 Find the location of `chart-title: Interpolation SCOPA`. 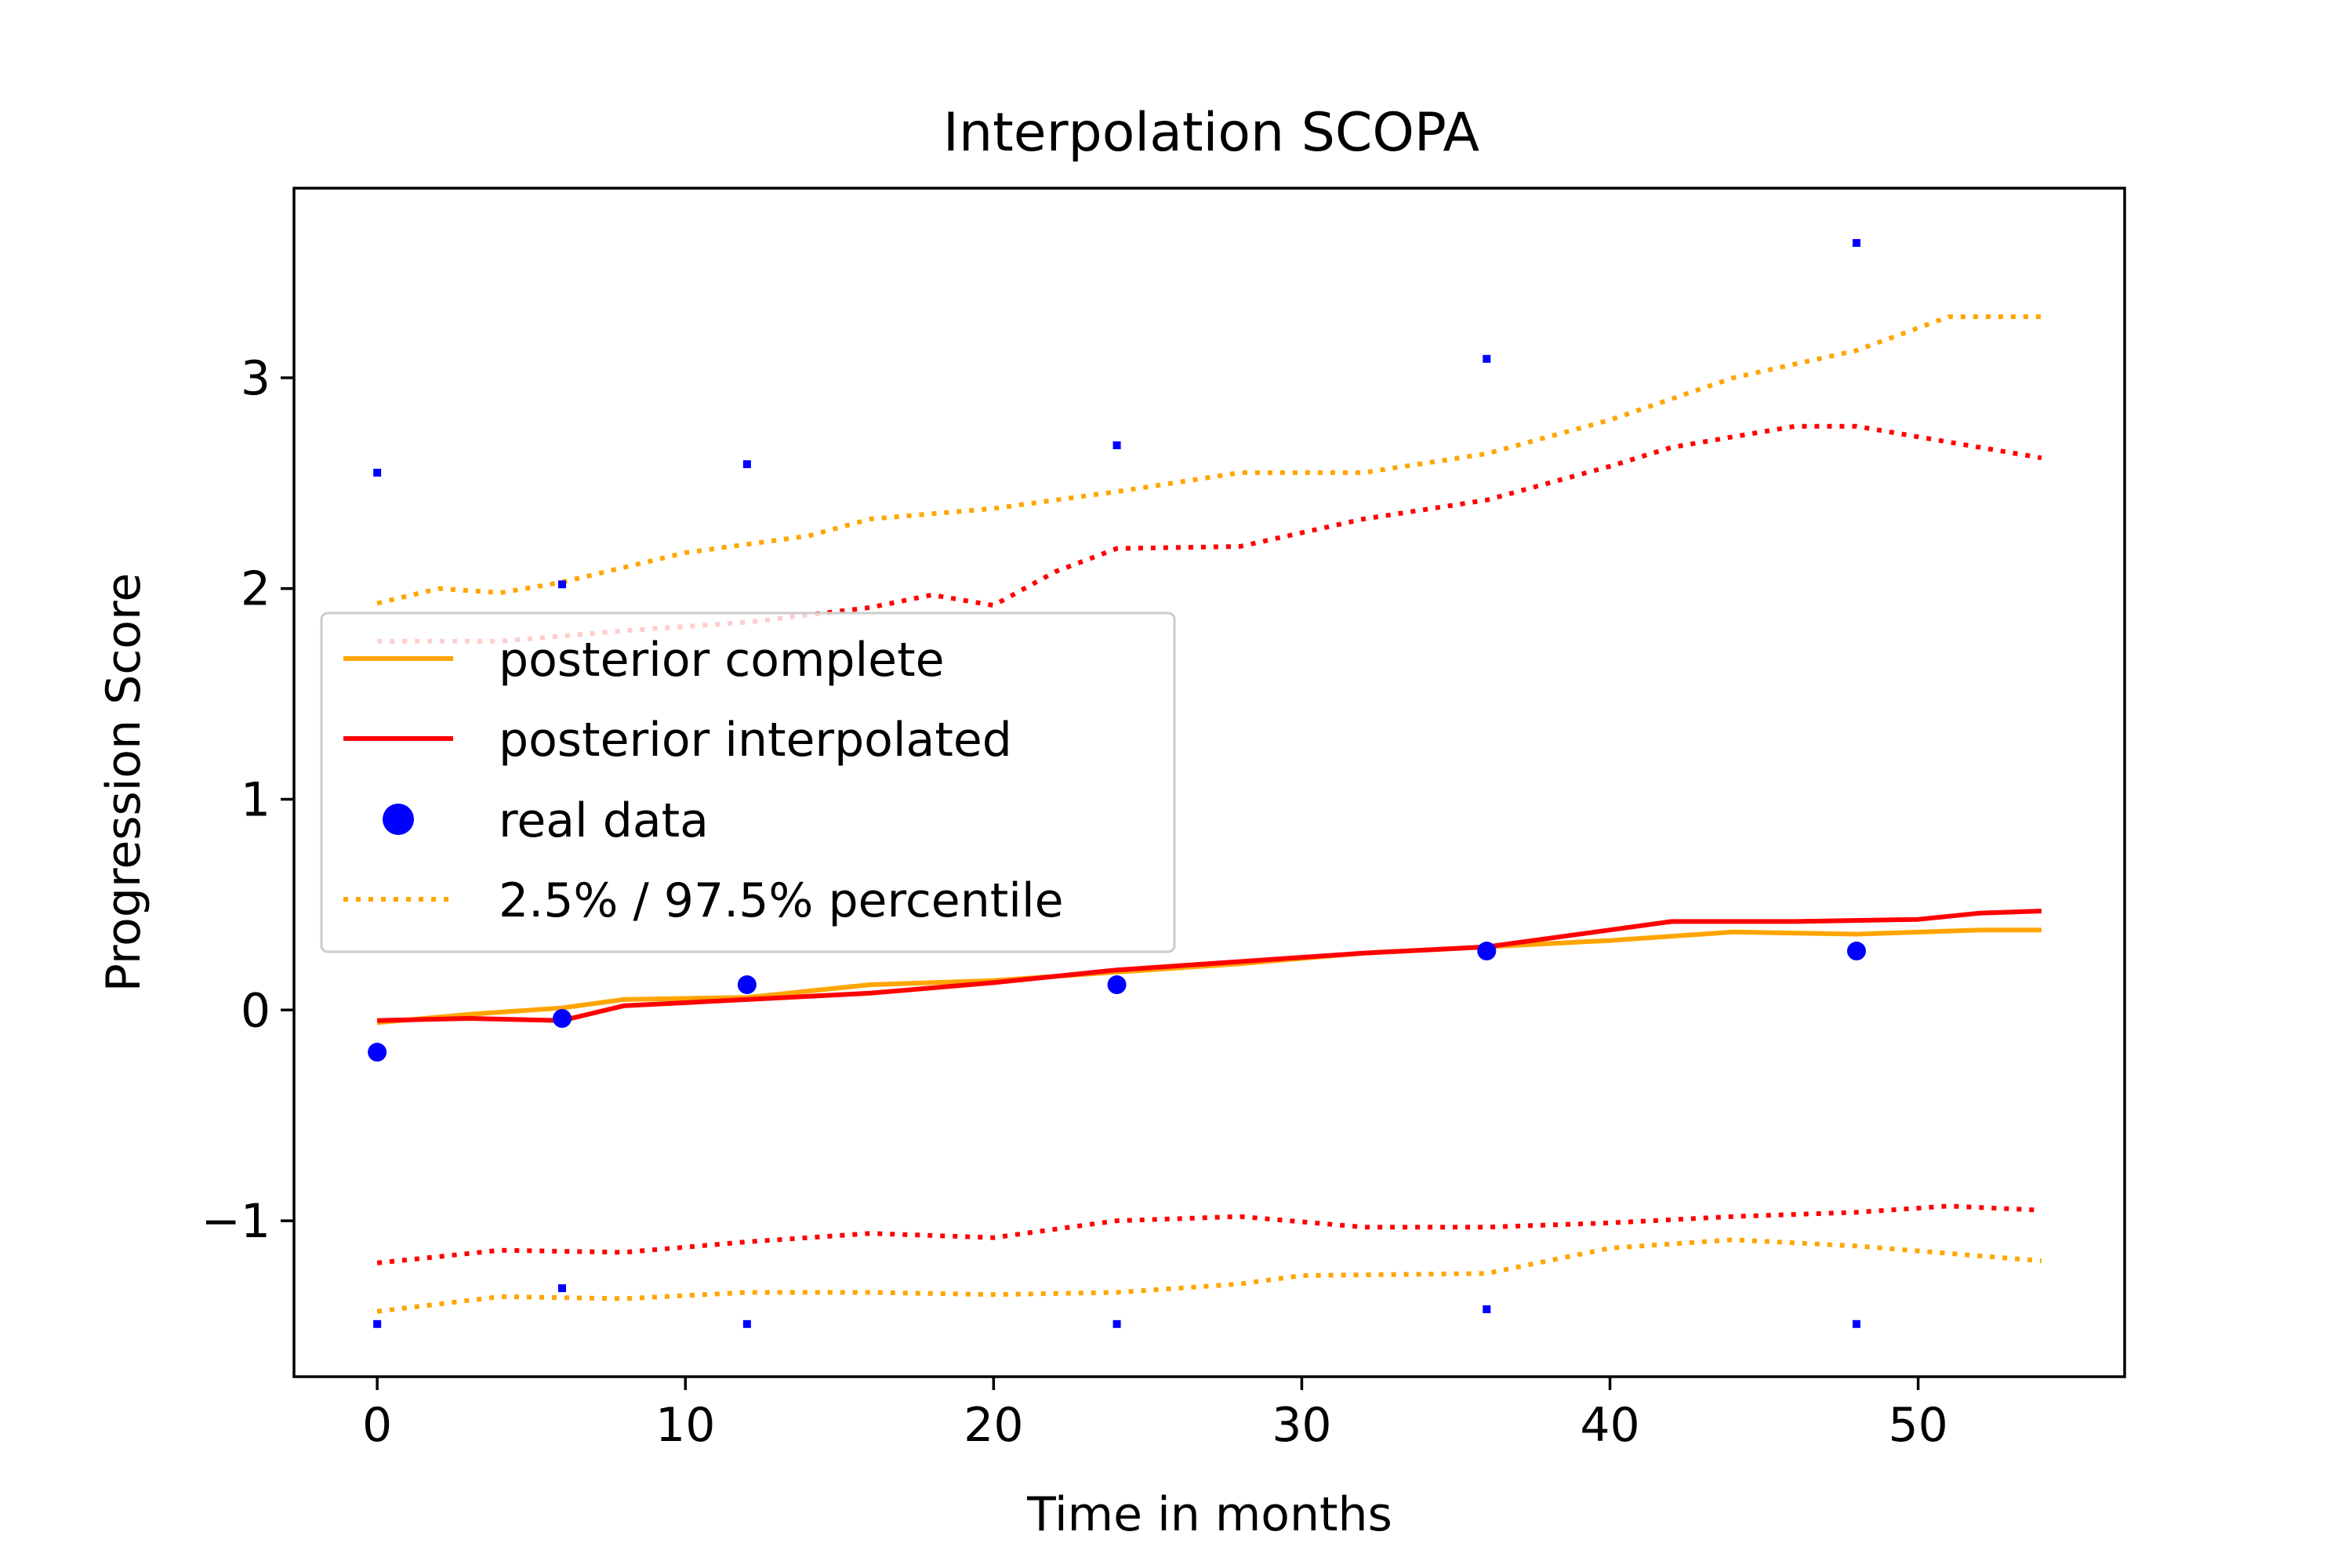

chart-title: Interpolation SCOPA is located at coordinates (1211, 133).